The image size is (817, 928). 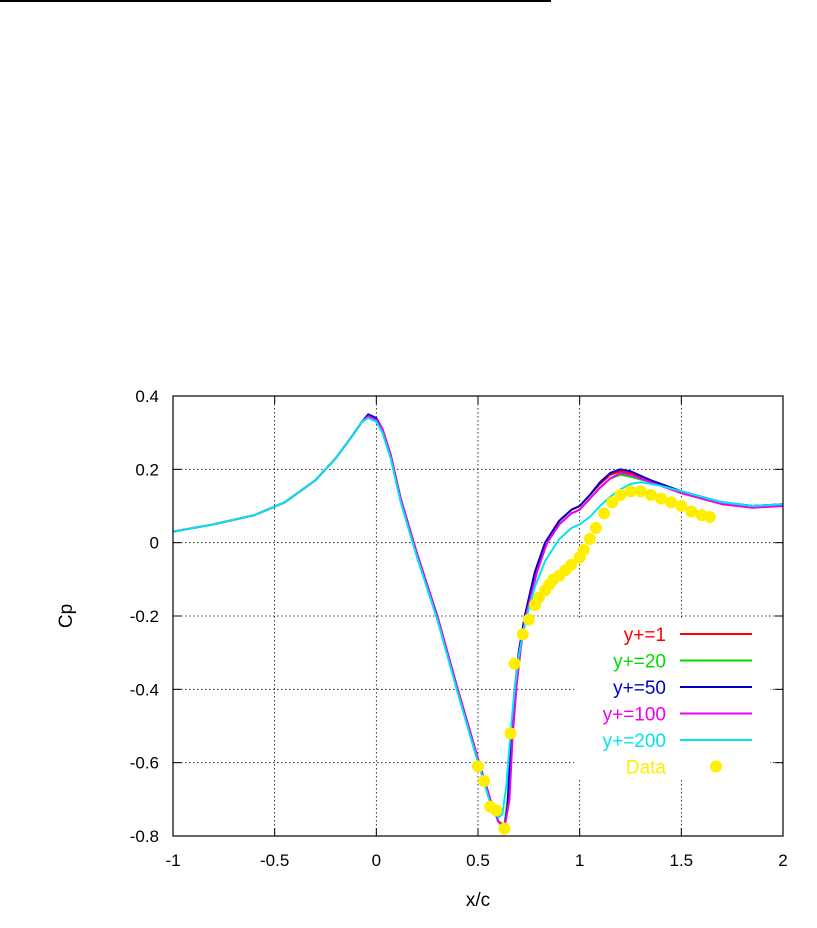 I want to click on legend-label-y-200: y+=200, so click(x=634, y=741).